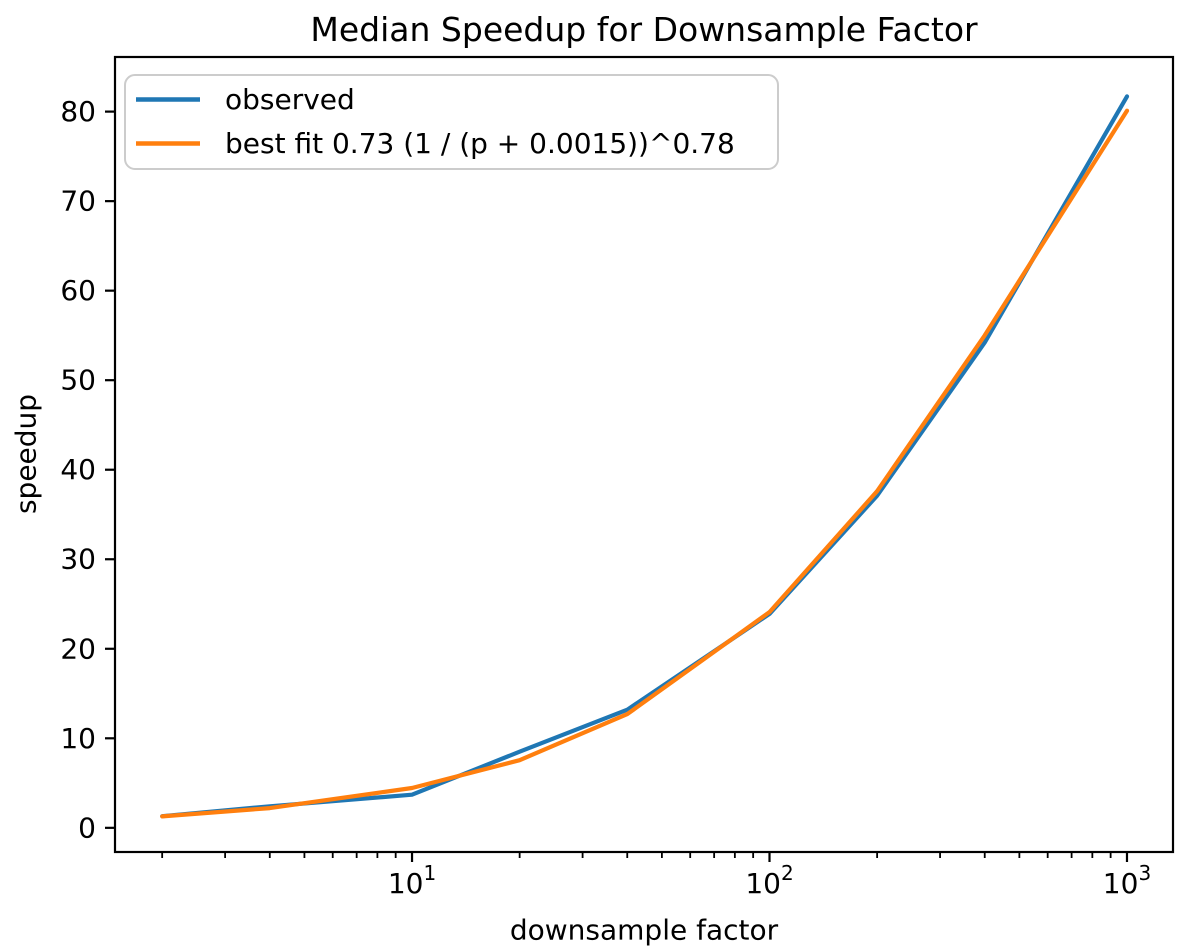 The width and height of the screenshot is (1189, 950). What do you see at coordinates (644, 29) in the screenshot?
I see `chart-title: Median Speedup for Downsample Factor` at bounding box center [644, 29].